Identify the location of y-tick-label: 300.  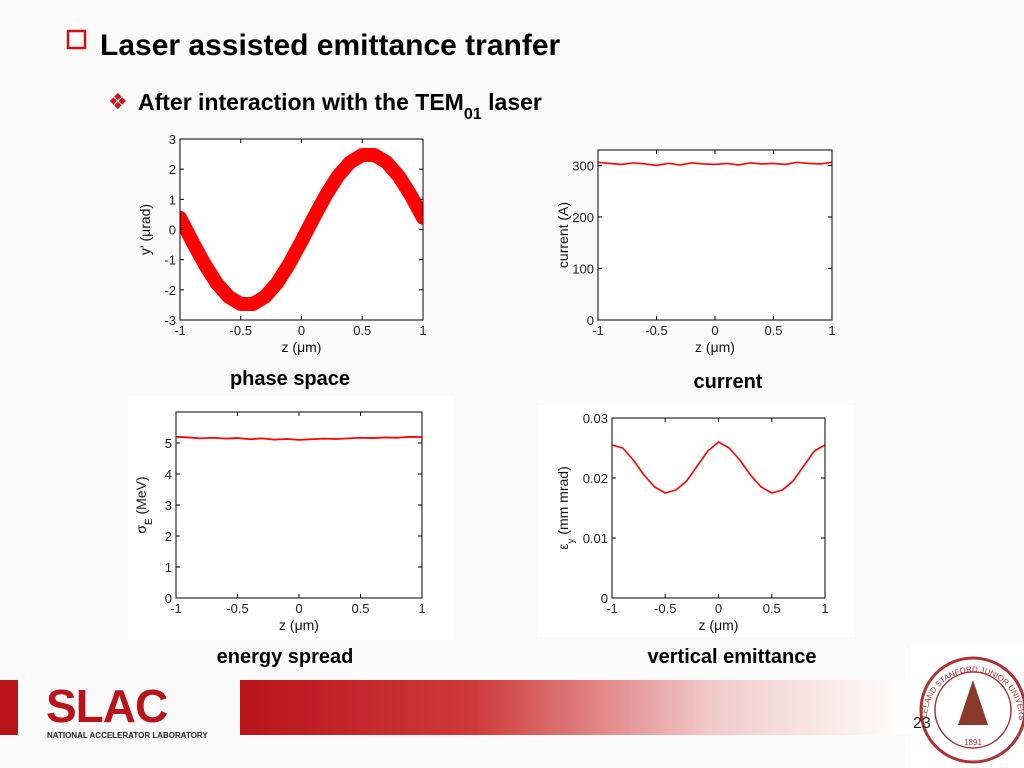
(583, 165).